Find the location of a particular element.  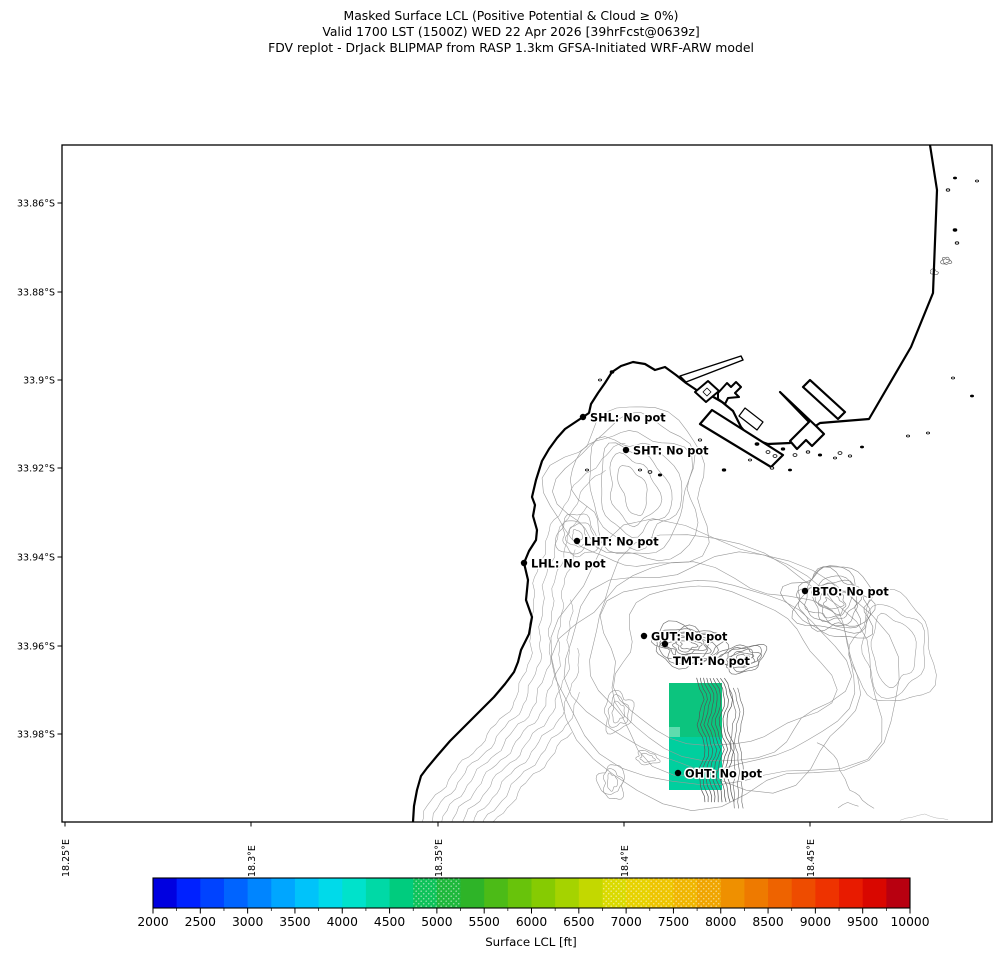

colorbar-tick-label: 3000 is located at coordinates (247, 922).